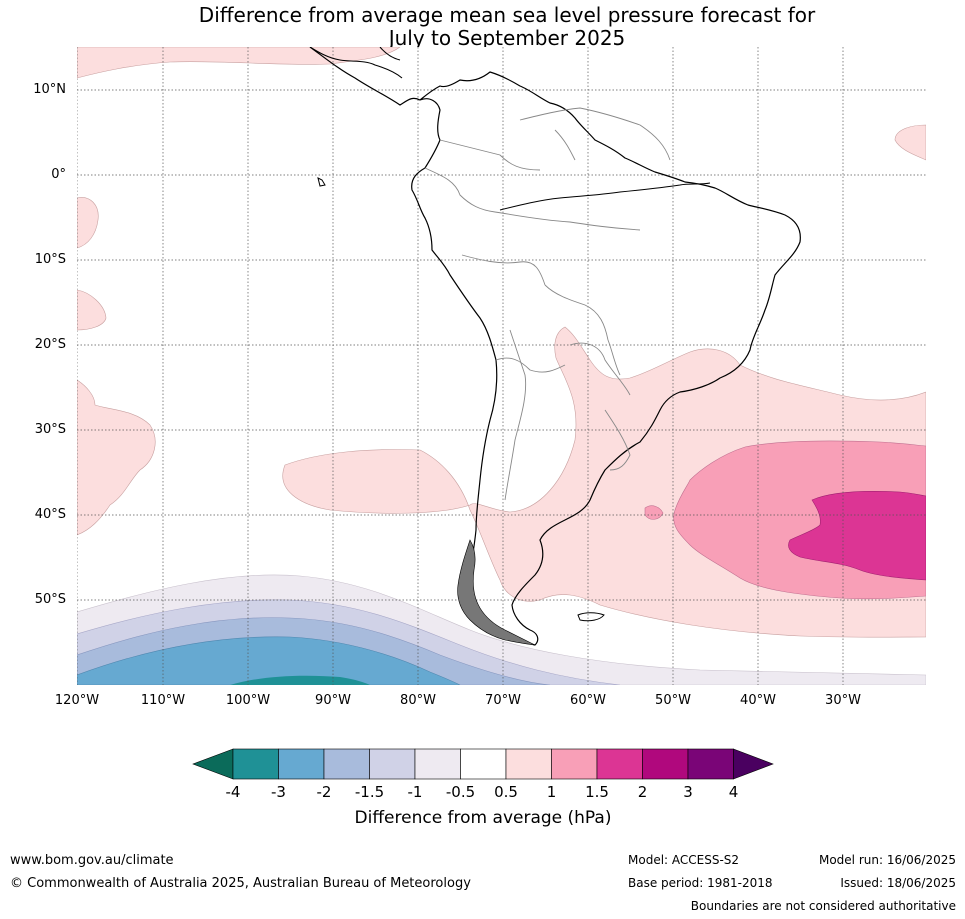 The width and height of the screenshot is (965, 919). I want to click on lat-label-50s: 50°S, so click(50, 599).